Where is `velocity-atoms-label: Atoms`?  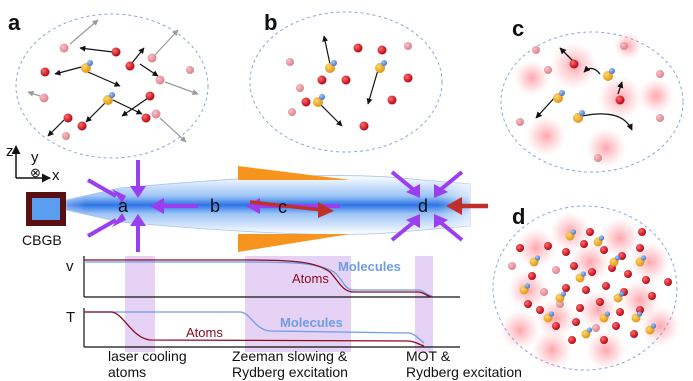 velocity-atoms-label: Atoms is located at coordinates (310, 278).